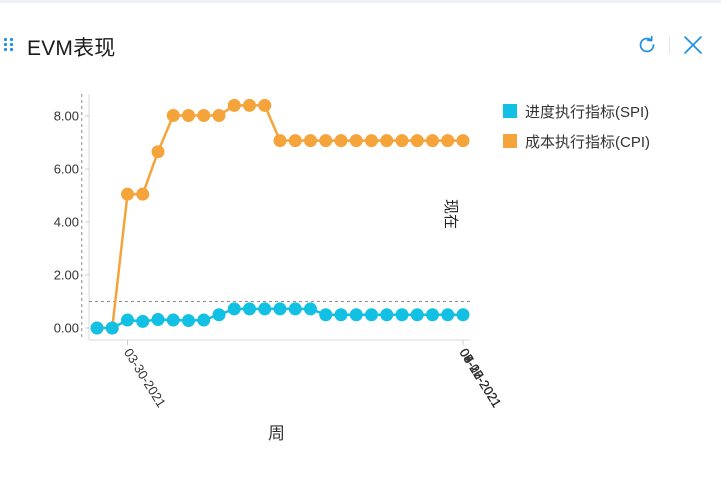  I want to click on refresh-icon, so click(647, 45).